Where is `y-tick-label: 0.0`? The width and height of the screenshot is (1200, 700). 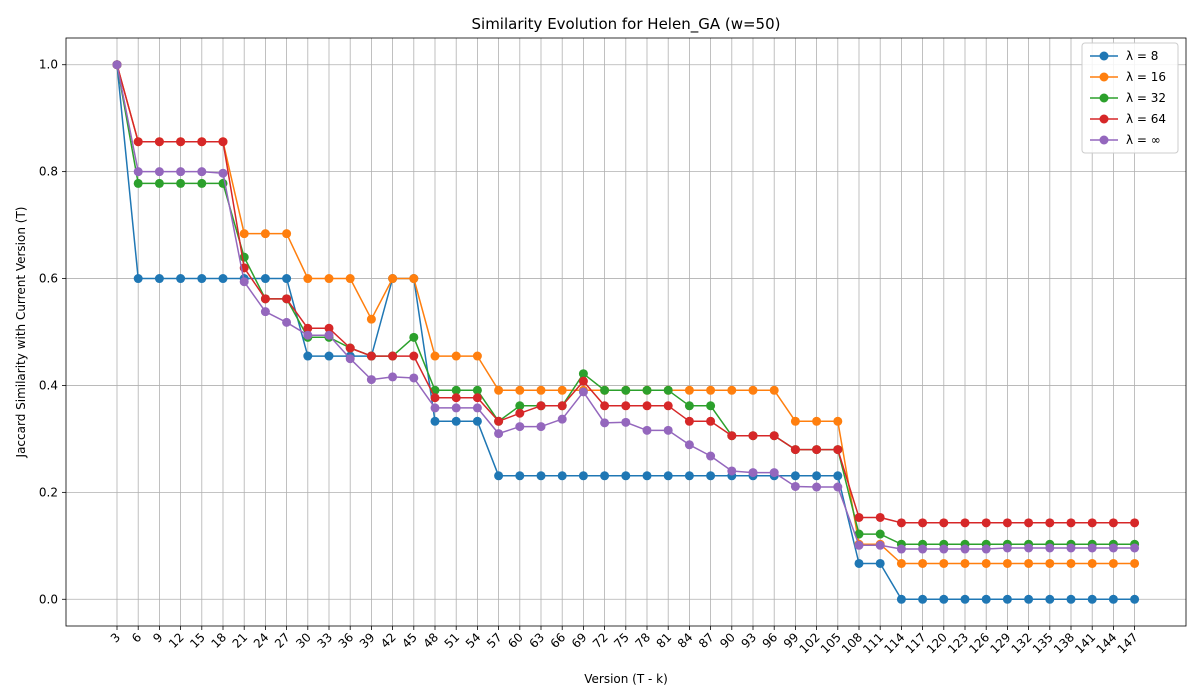 y-tick-label: 0.0 is located at coordinates (48, 599).